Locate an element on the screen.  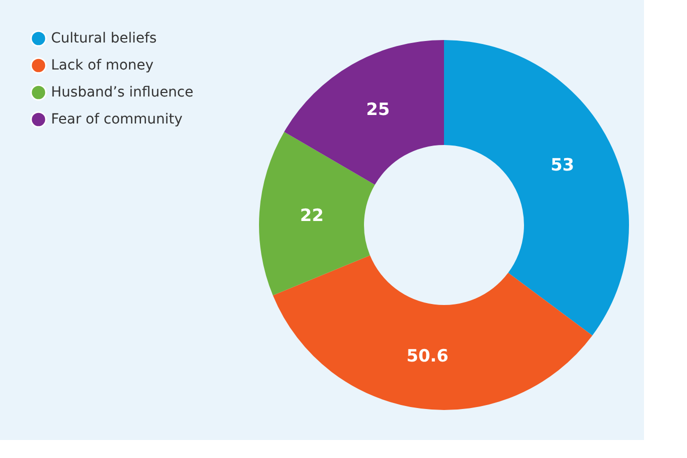
data-label: 22 is located at coordinates (312, 216).